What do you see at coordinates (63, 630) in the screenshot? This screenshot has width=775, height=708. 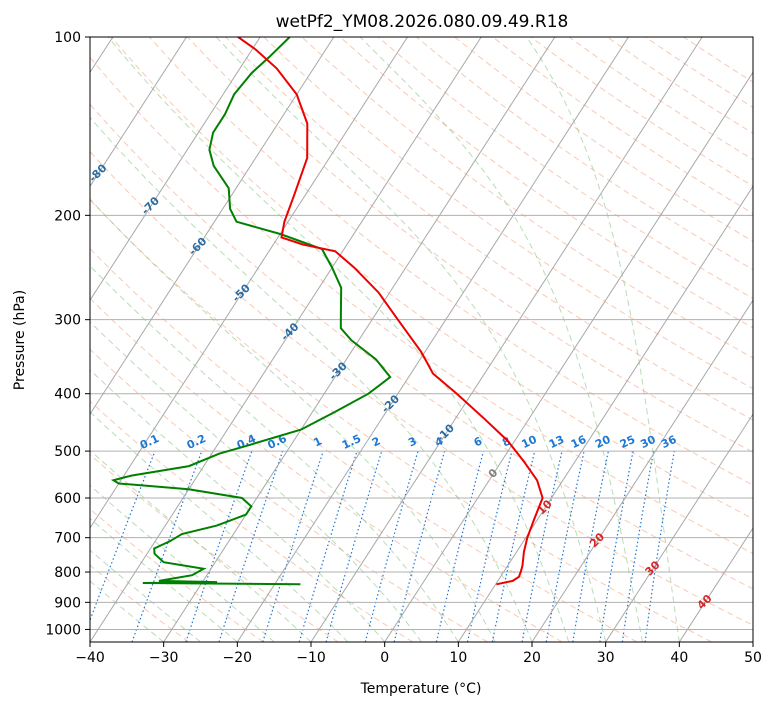 I see `y-tick-label: 1000` at bounding box center [63, 630].